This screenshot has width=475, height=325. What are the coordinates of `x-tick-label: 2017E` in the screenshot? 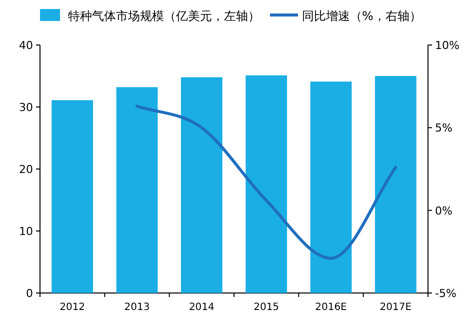 It's located at (396, 307).